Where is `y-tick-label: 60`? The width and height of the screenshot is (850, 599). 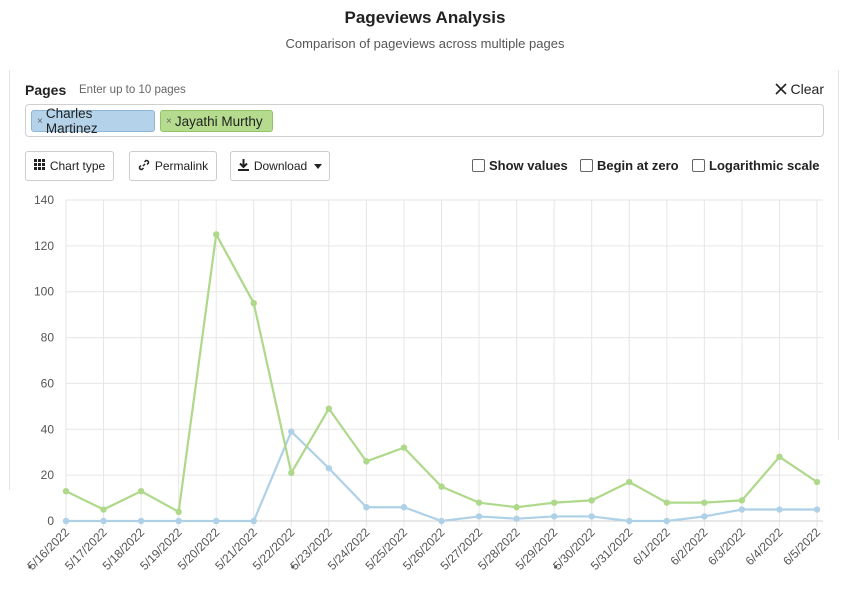 y-tick-label: 60 is located at coordinates (48, 383).